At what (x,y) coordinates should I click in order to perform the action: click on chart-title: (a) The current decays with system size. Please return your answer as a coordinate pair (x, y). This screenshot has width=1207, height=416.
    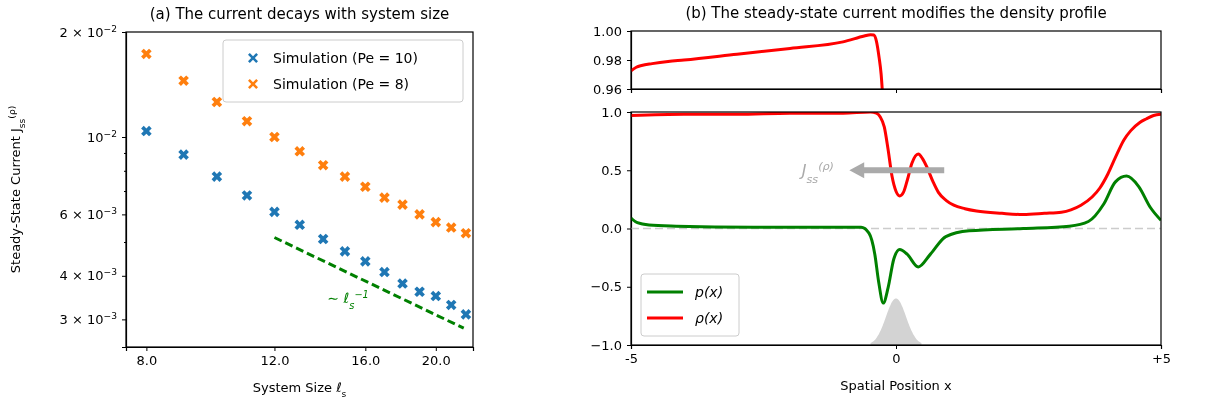
    Looking at the image, I should click on (299, 14).